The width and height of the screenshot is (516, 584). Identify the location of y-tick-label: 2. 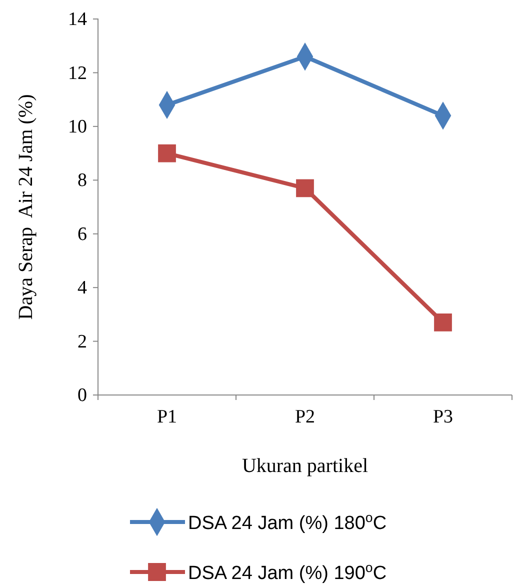
(82, 341).